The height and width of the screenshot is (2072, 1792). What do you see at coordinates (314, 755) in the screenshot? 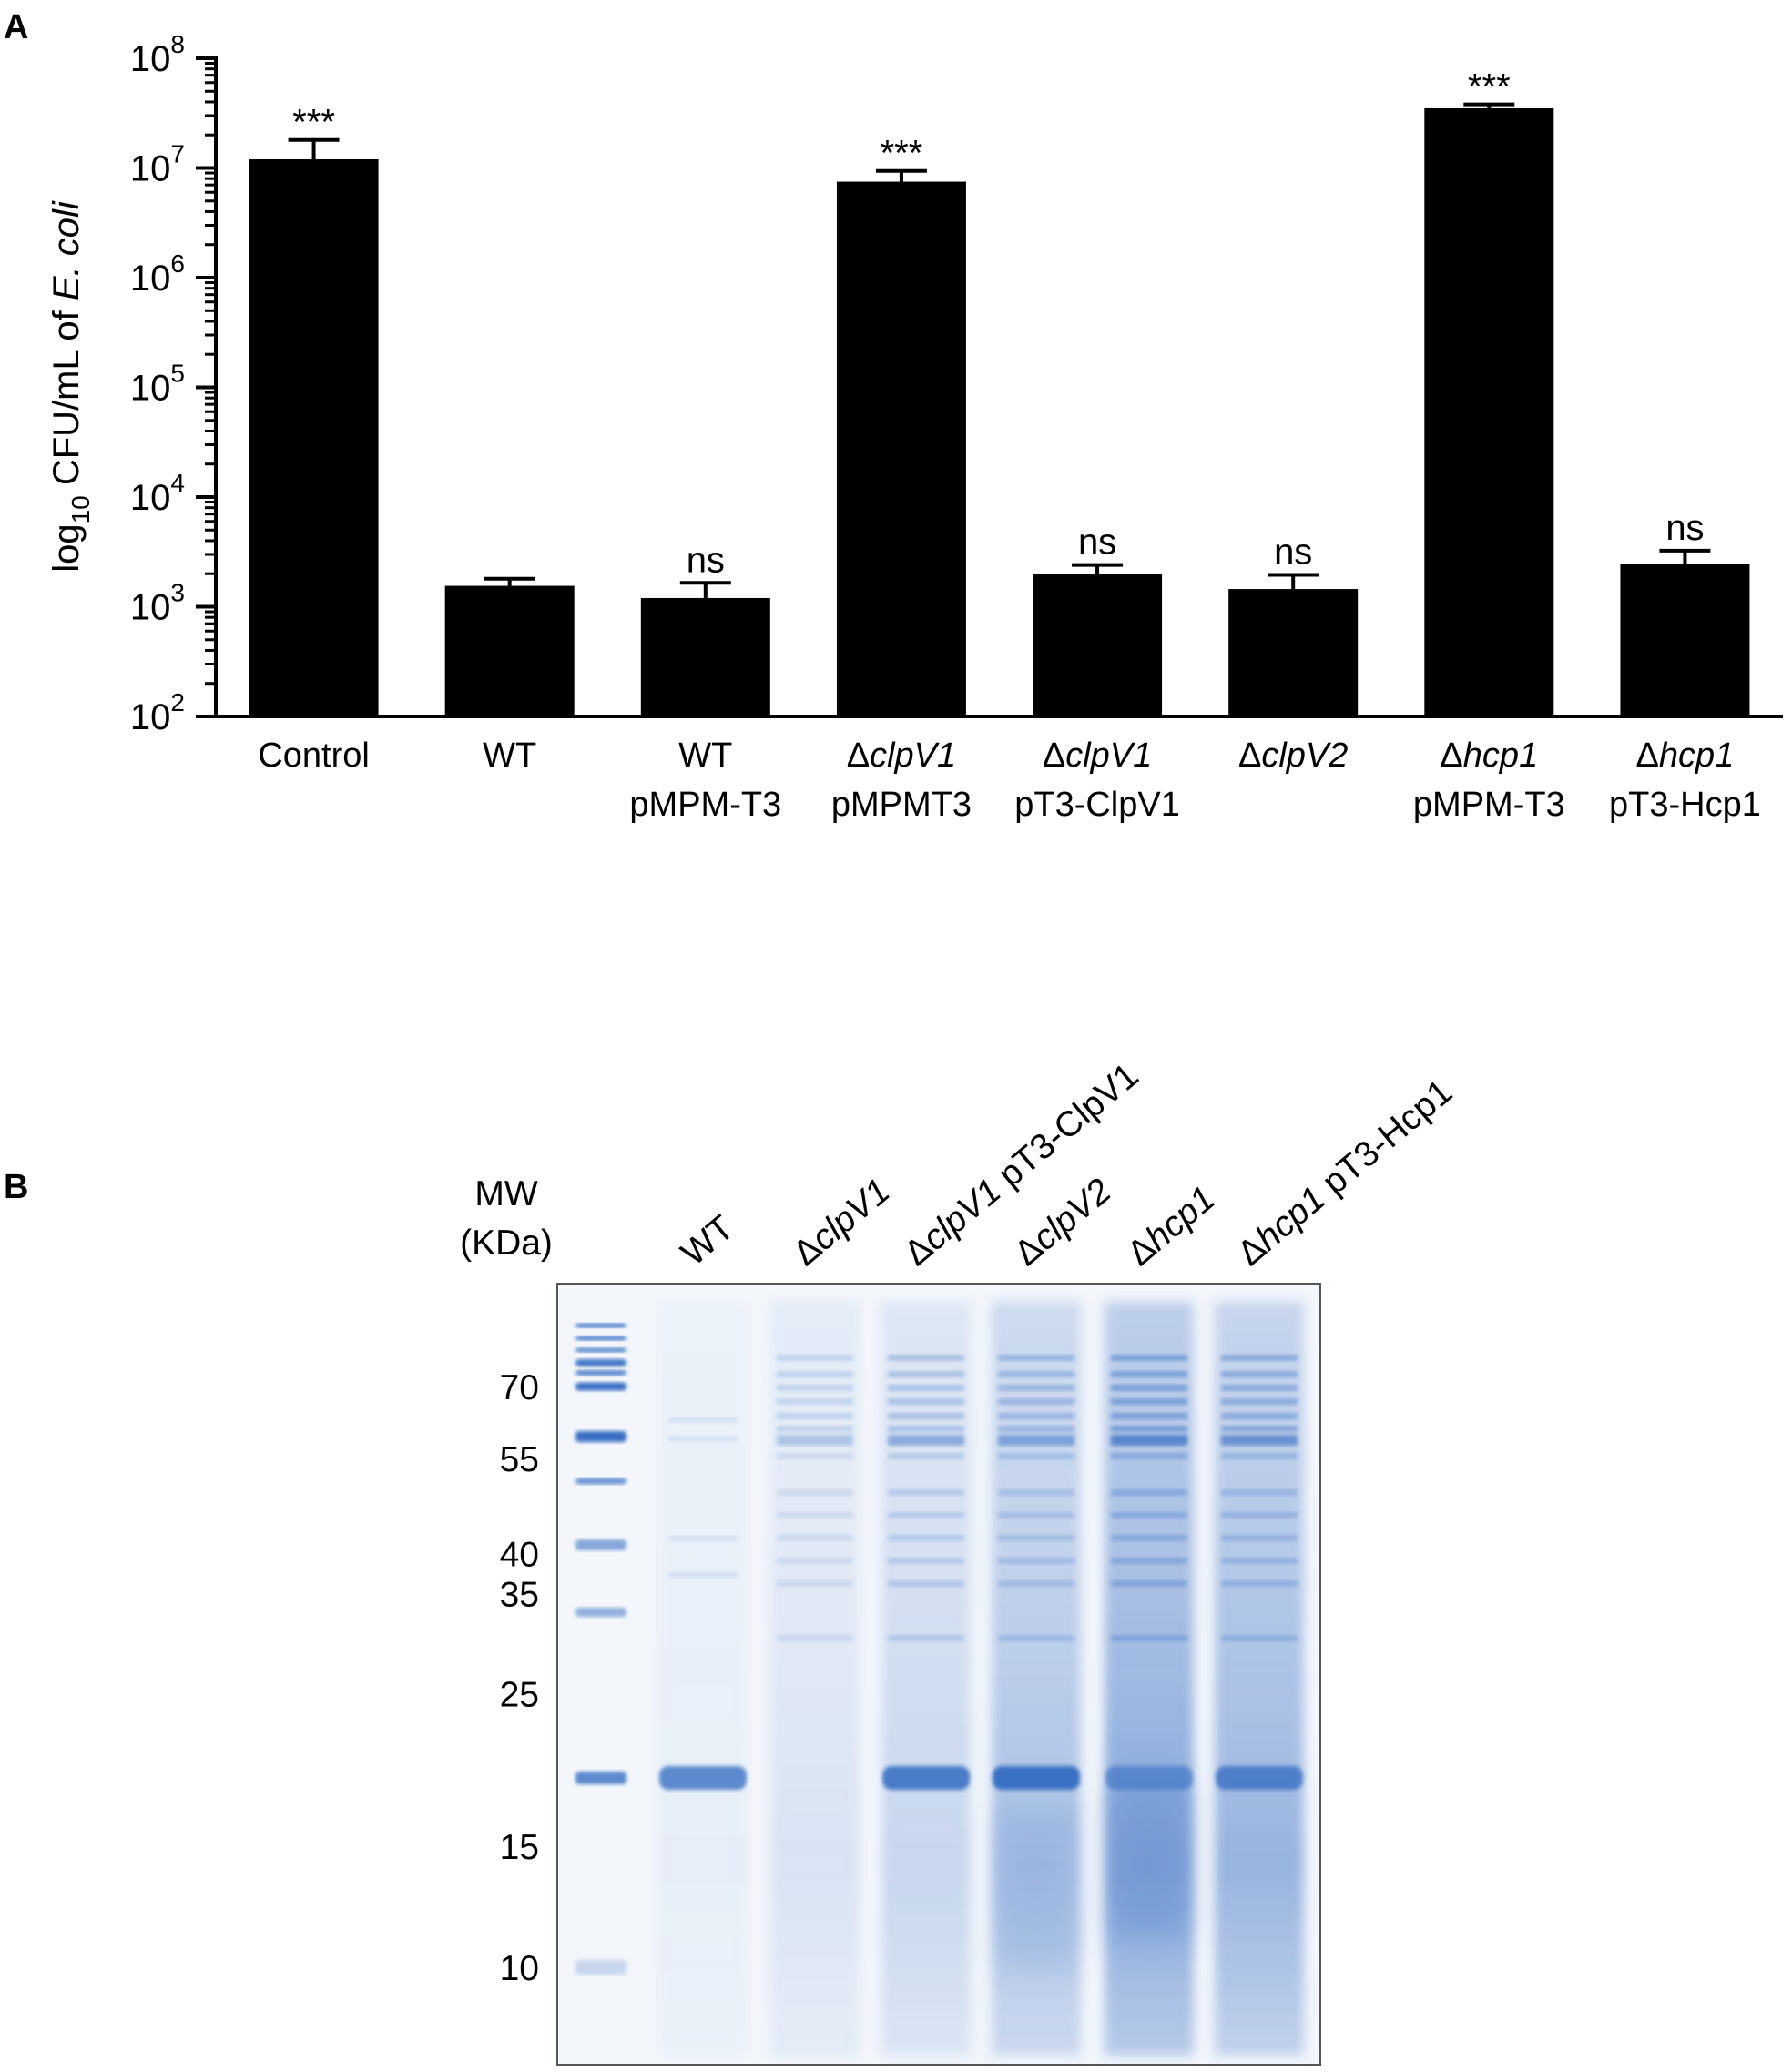
I see `category-label-line1: Control` at bounding box center [314, 755].